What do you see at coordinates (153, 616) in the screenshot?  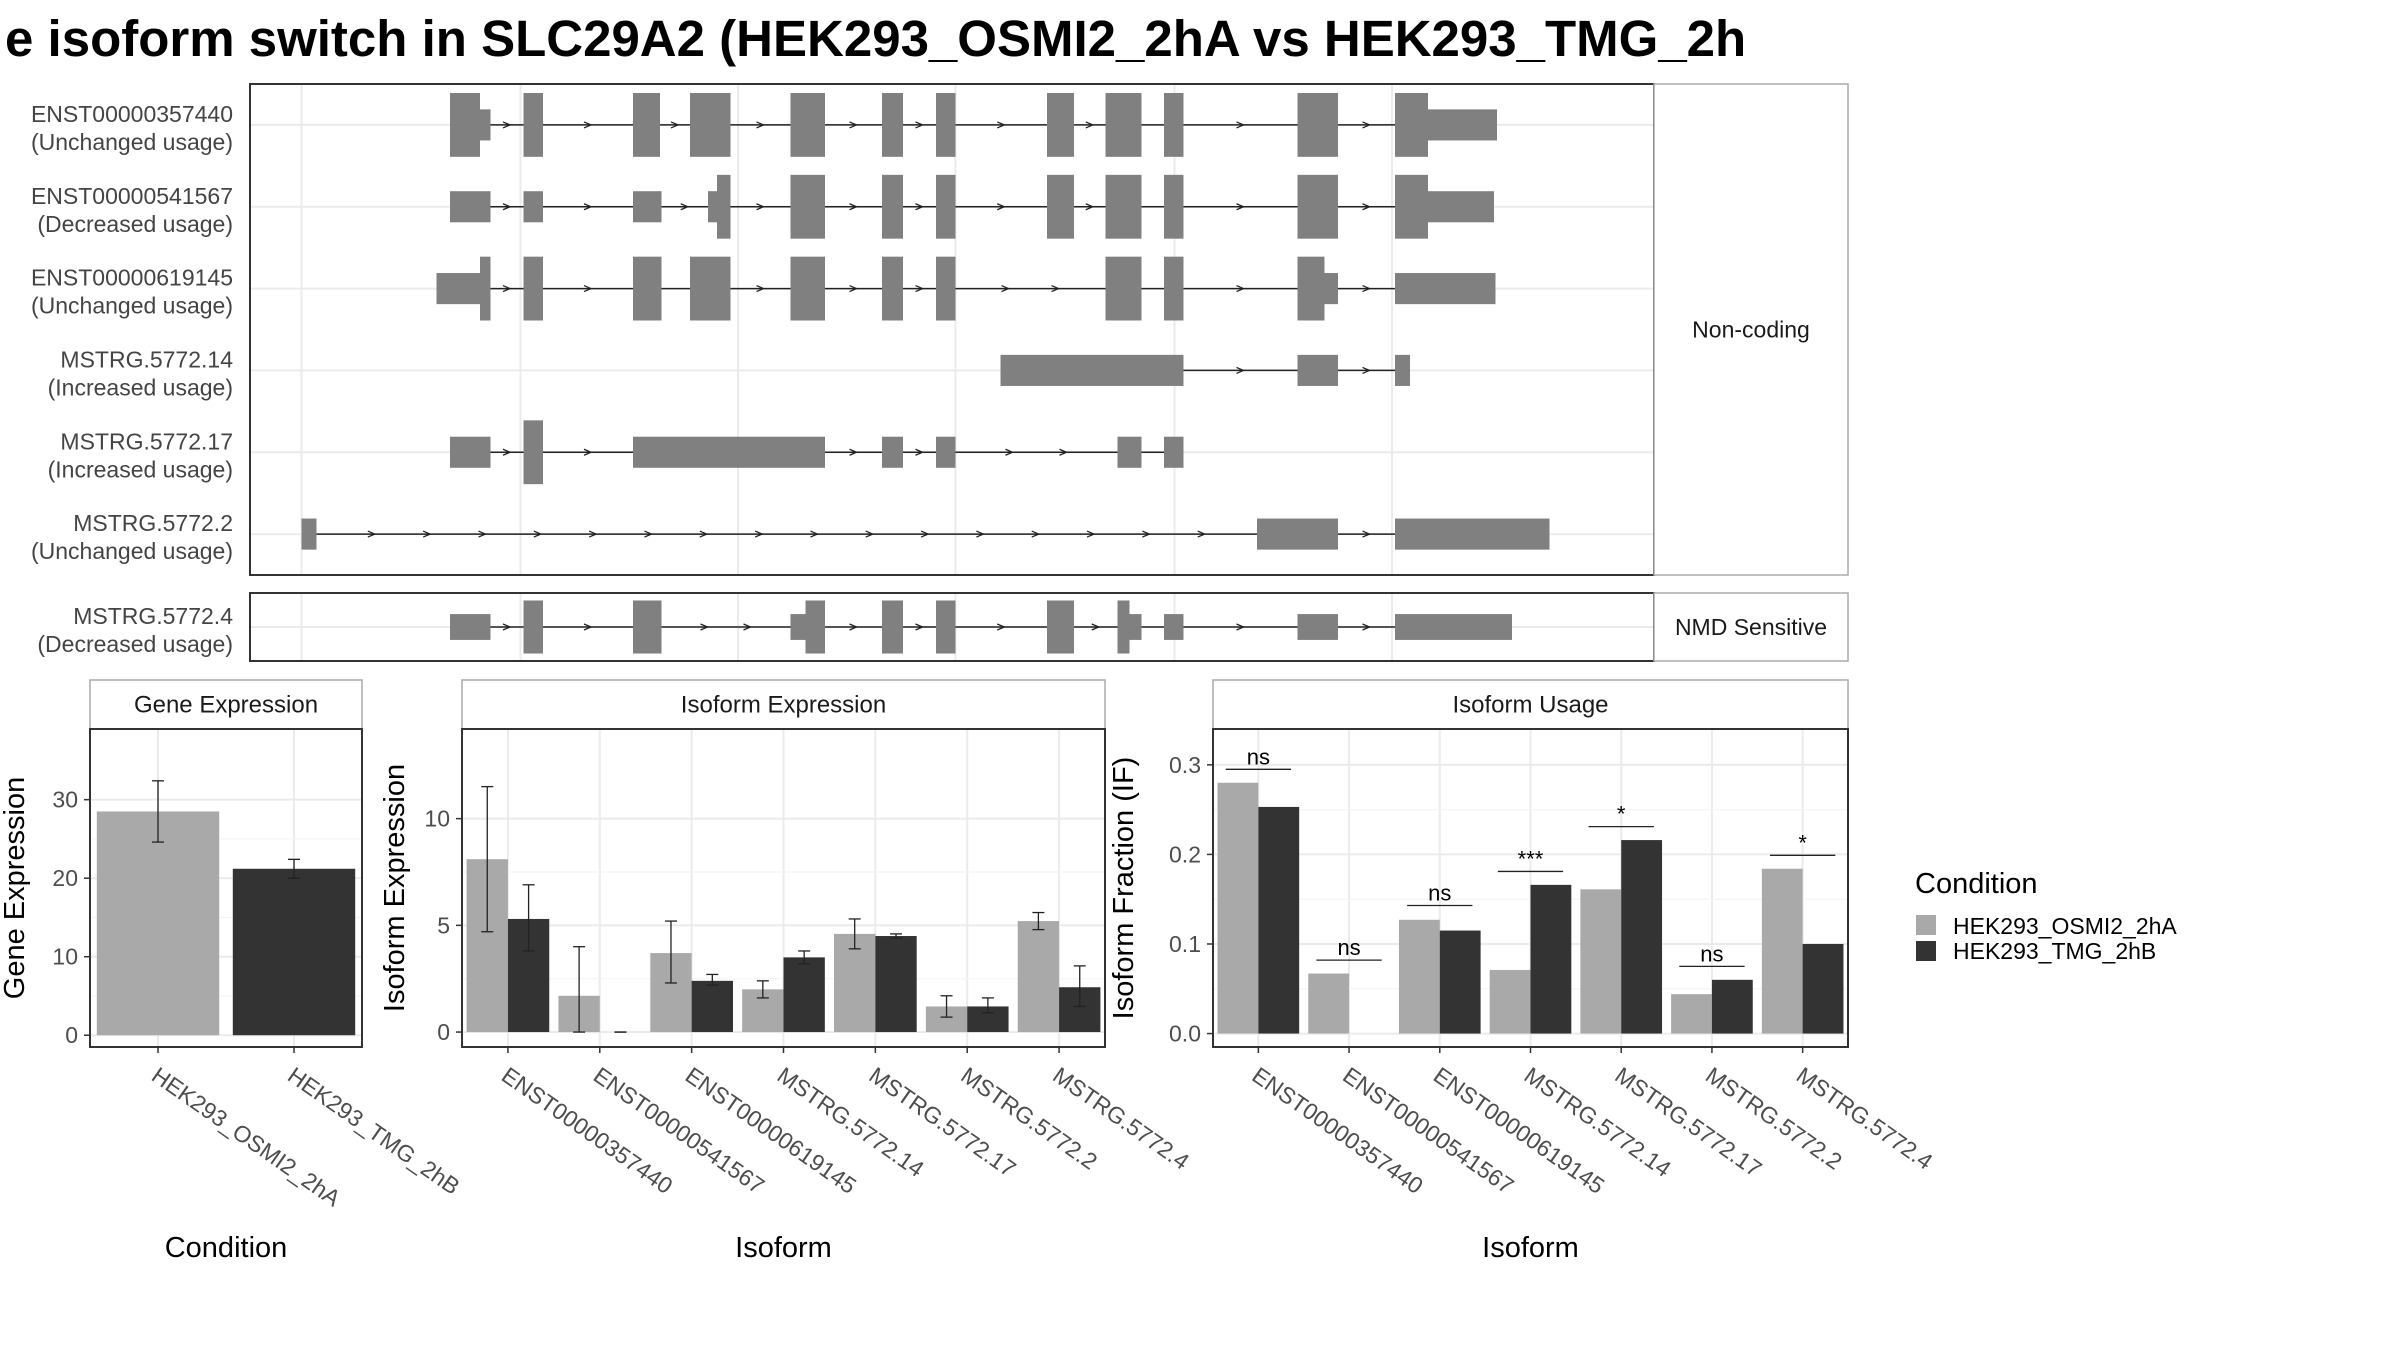 I see `transcript-id-label: MSTRG.5772.4` at bounding box center [153, 616].